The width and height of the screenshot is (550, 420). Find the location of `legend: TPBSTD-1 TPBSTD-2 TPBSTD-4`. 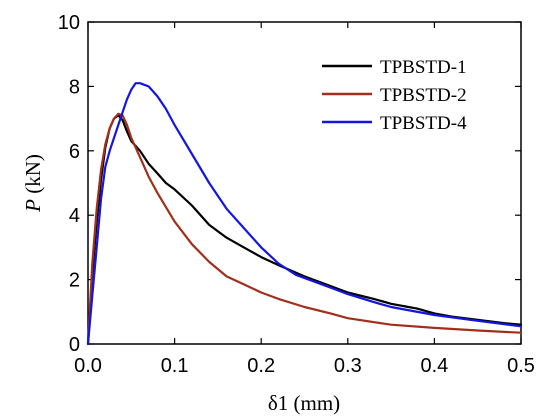

legend: TPBSTD-1 TPBSTD-2 TPBSTD-4 is located at coordinates (394, 95).